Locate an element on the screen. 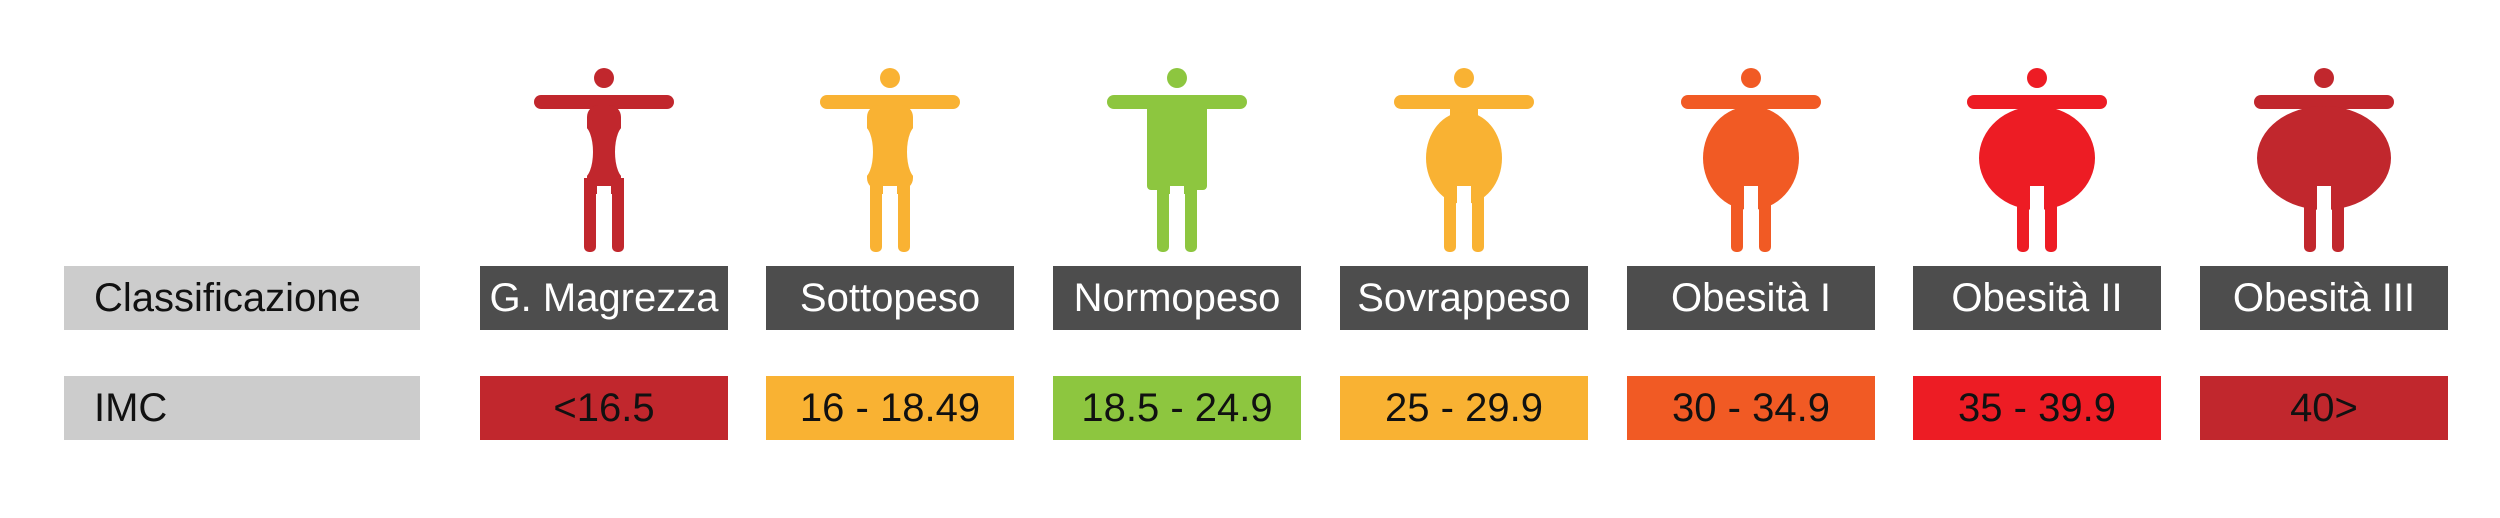  imc-range-cell: <16.5 is located at coordinates (604, 408).